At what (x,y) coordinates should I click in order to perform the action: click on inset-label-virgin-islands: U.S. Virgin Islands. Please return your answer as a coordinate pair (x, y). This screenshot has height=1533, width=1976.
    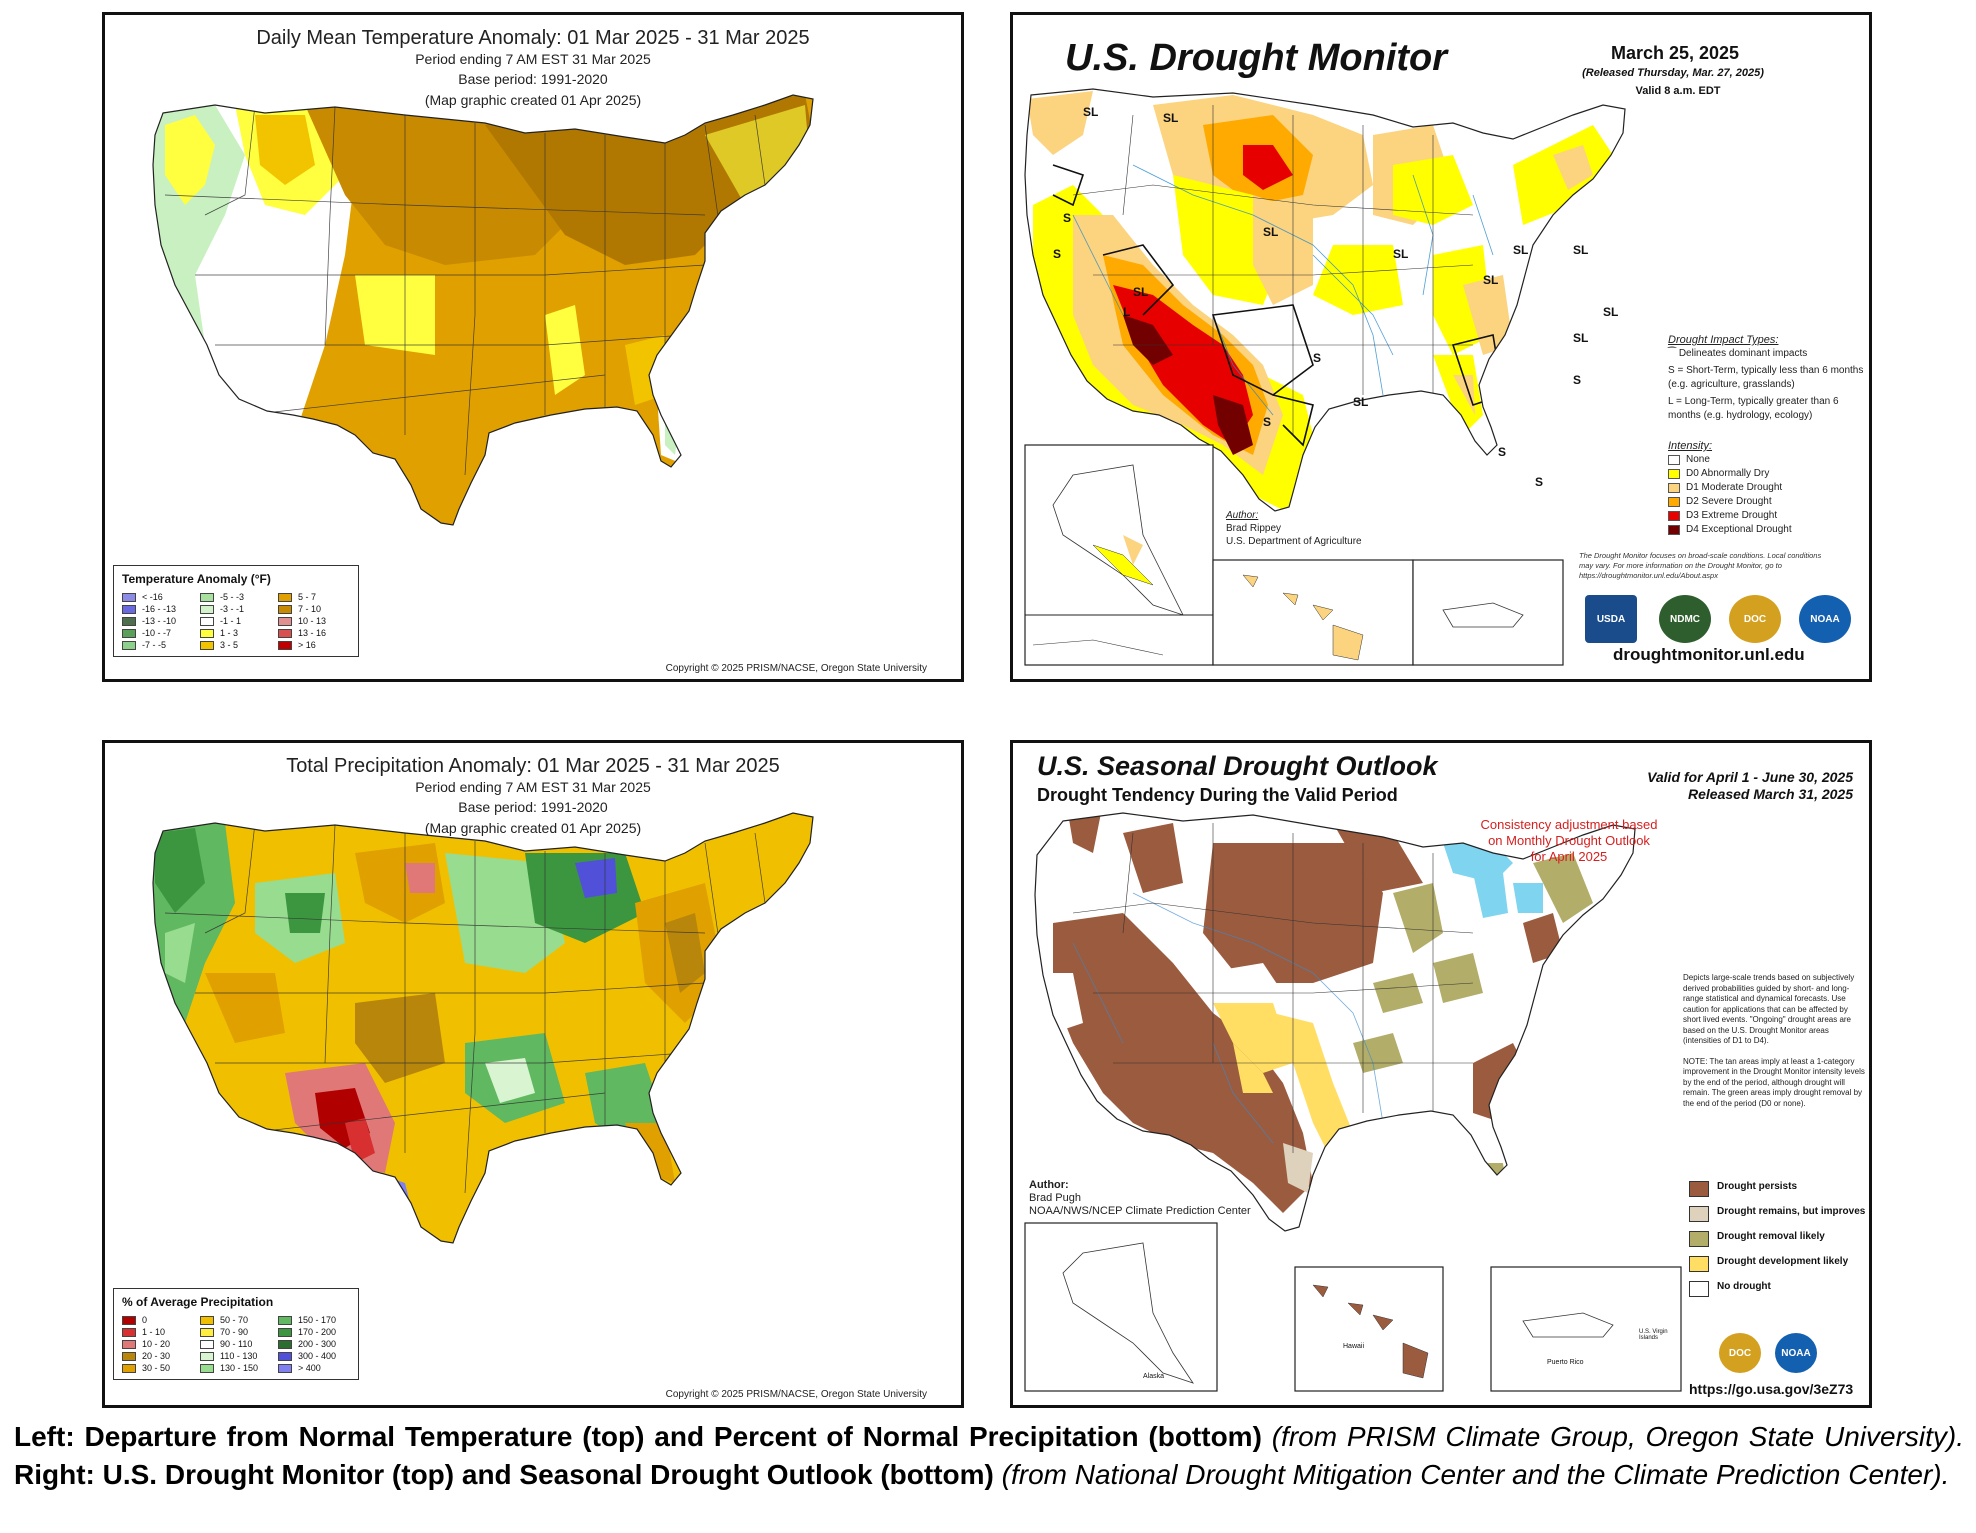
    Looking at the image, I should click on (1653, 1335).